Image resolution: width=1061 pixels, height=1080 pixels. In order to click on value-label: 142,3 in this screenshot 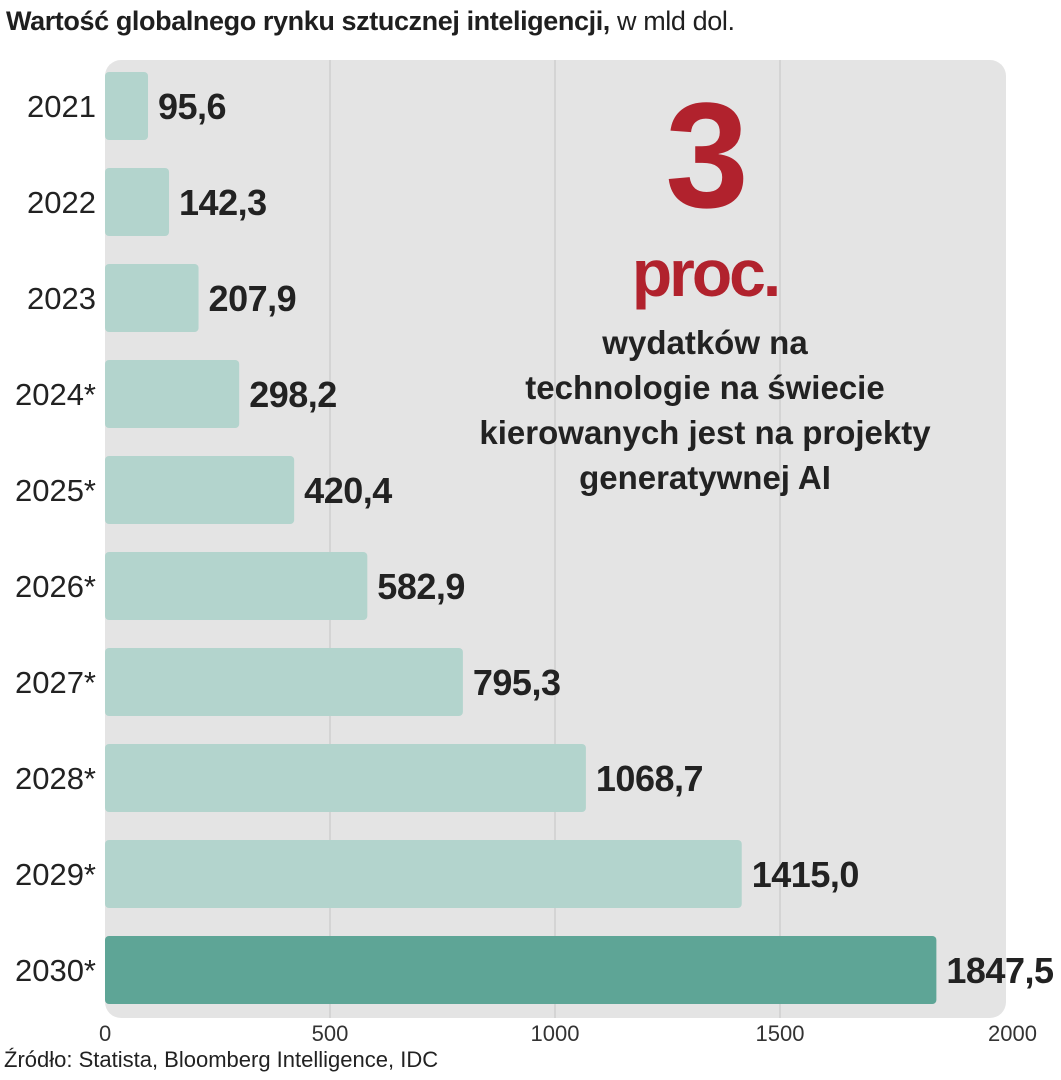, I will do `click(223, 202)`.